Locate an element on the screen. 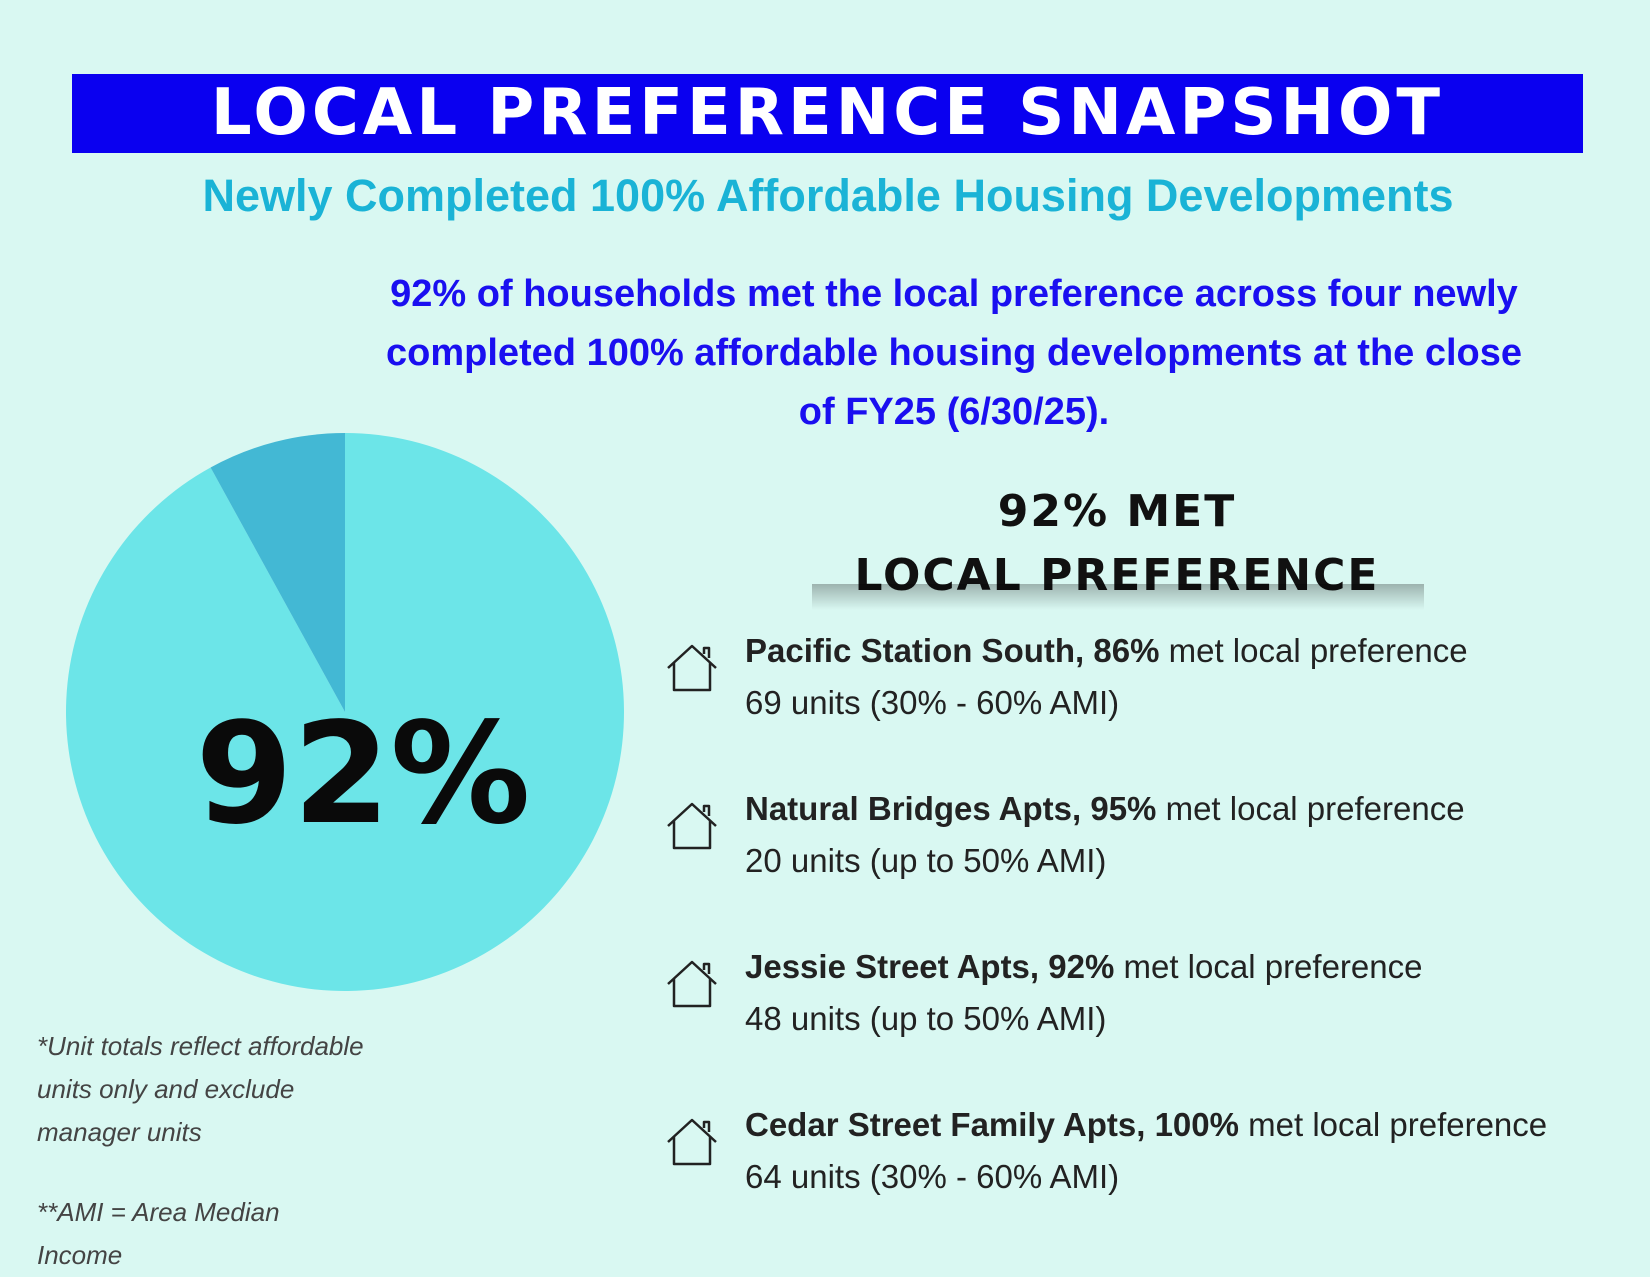  development-rate: 95% is located at coordinates (1123, 808).